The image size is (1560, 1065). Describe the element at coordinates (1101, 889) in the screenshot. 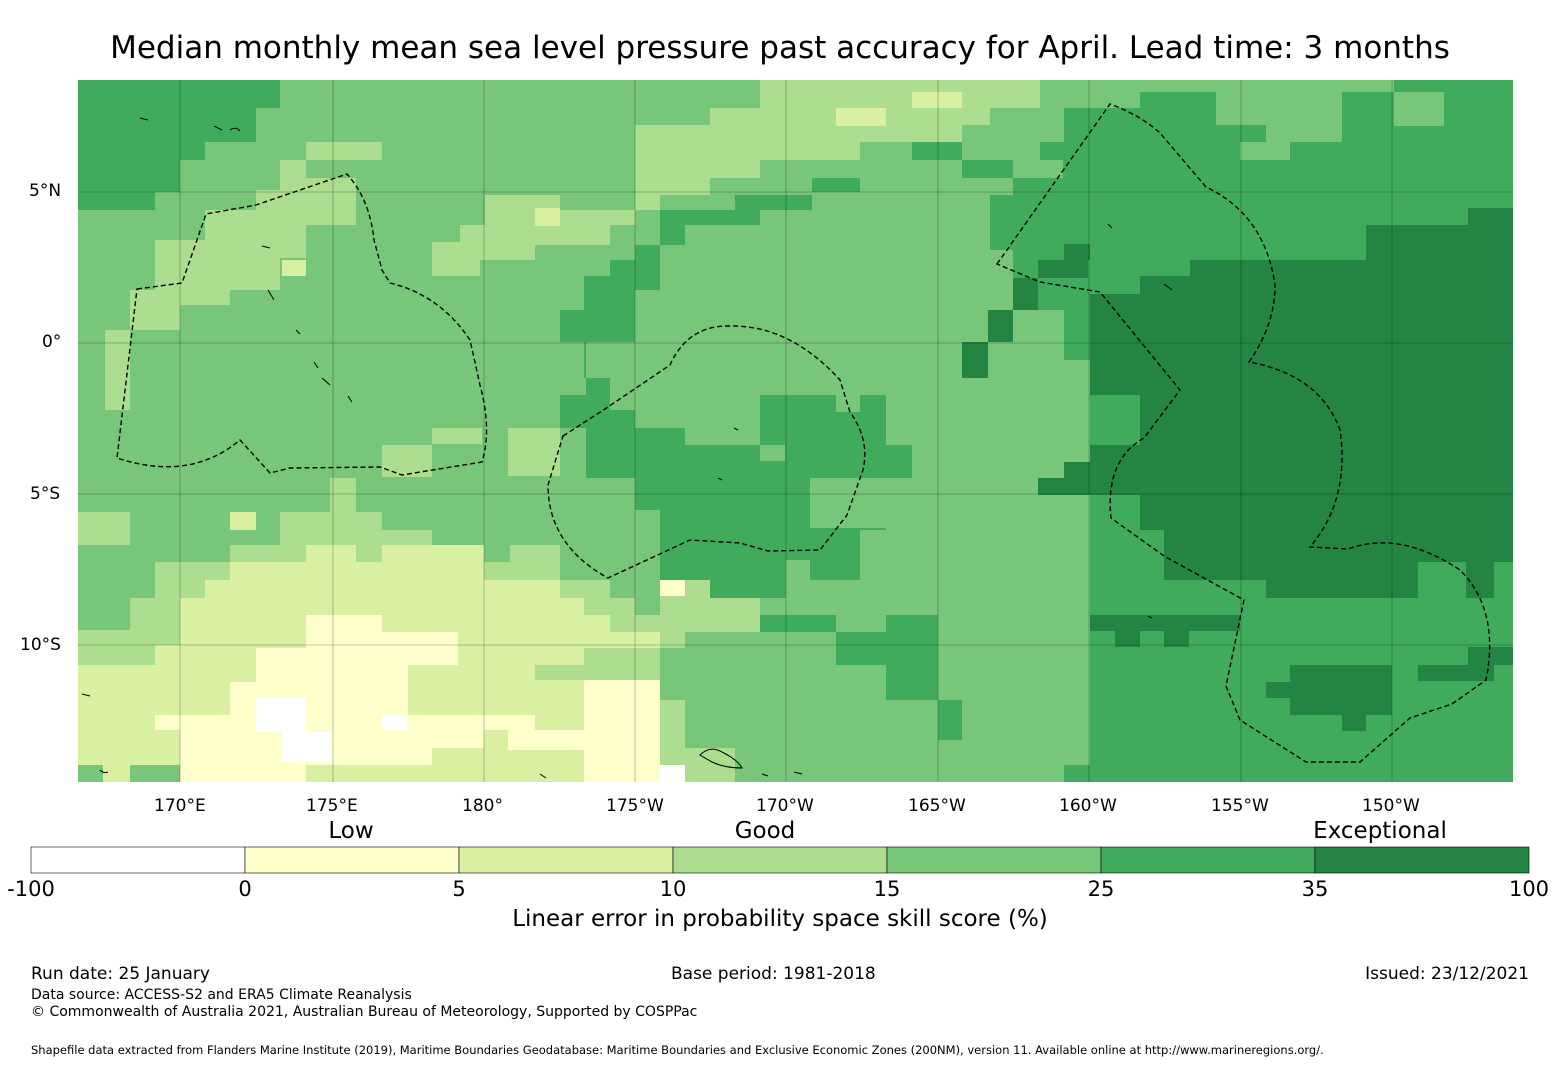

I see `colorbar-tick-label: 25` at that location.